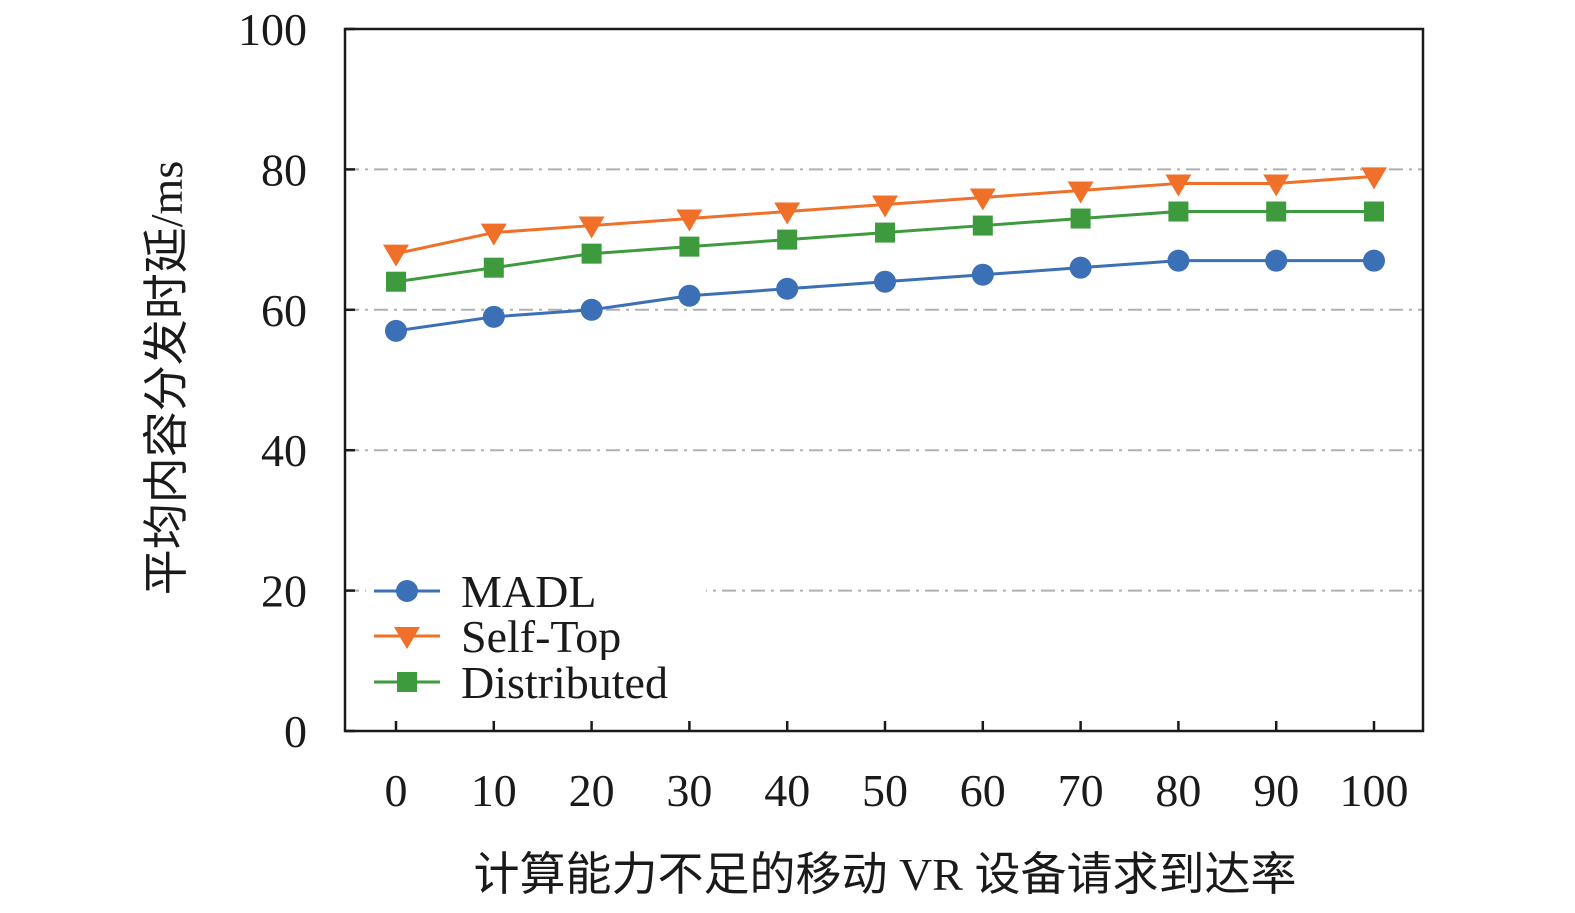 This screenshot has width=1575, height=913. Describe the element at coordinates (541, 636) in the screenshot. I see `legend-label-self-top: Self-Top` at that location.